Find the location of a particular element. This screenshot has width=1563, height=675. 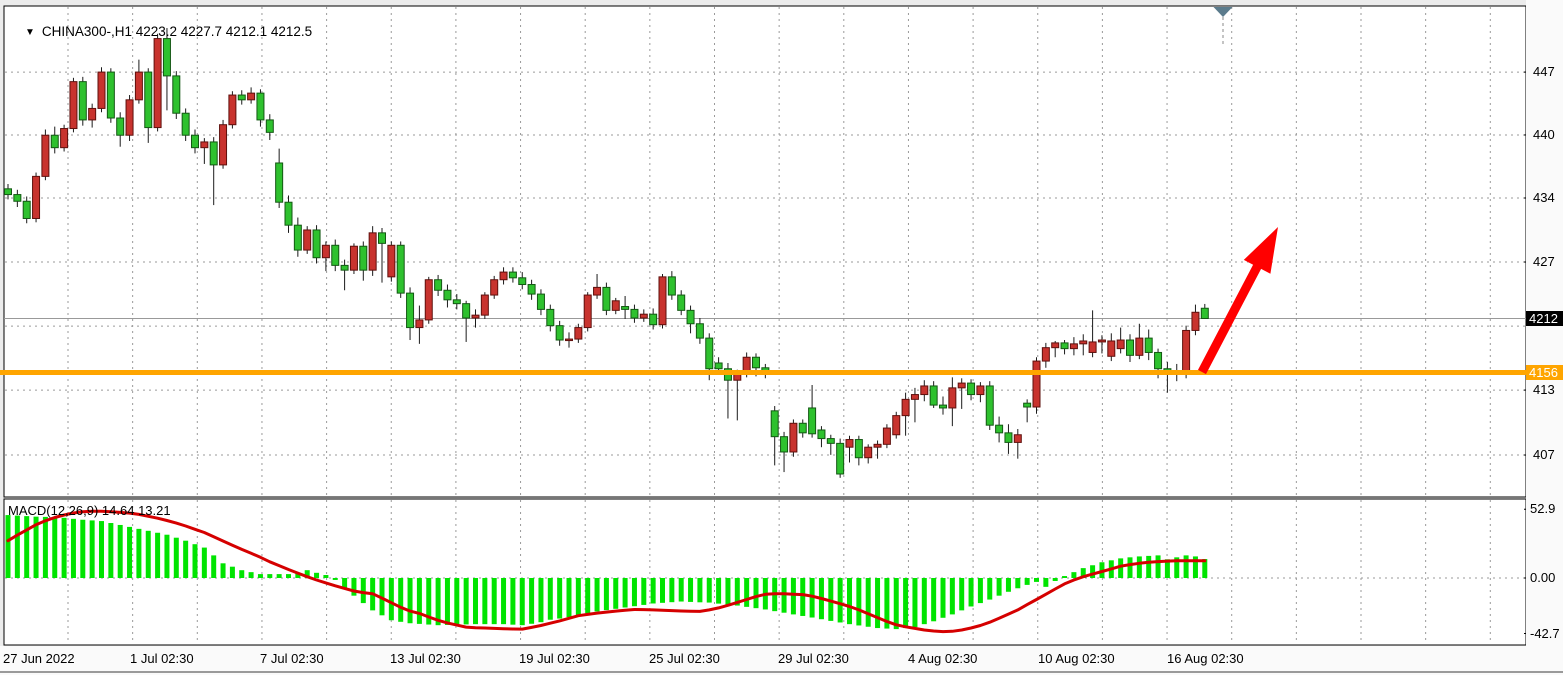

up-trend-arrow is located at coordinates (1238, 301).